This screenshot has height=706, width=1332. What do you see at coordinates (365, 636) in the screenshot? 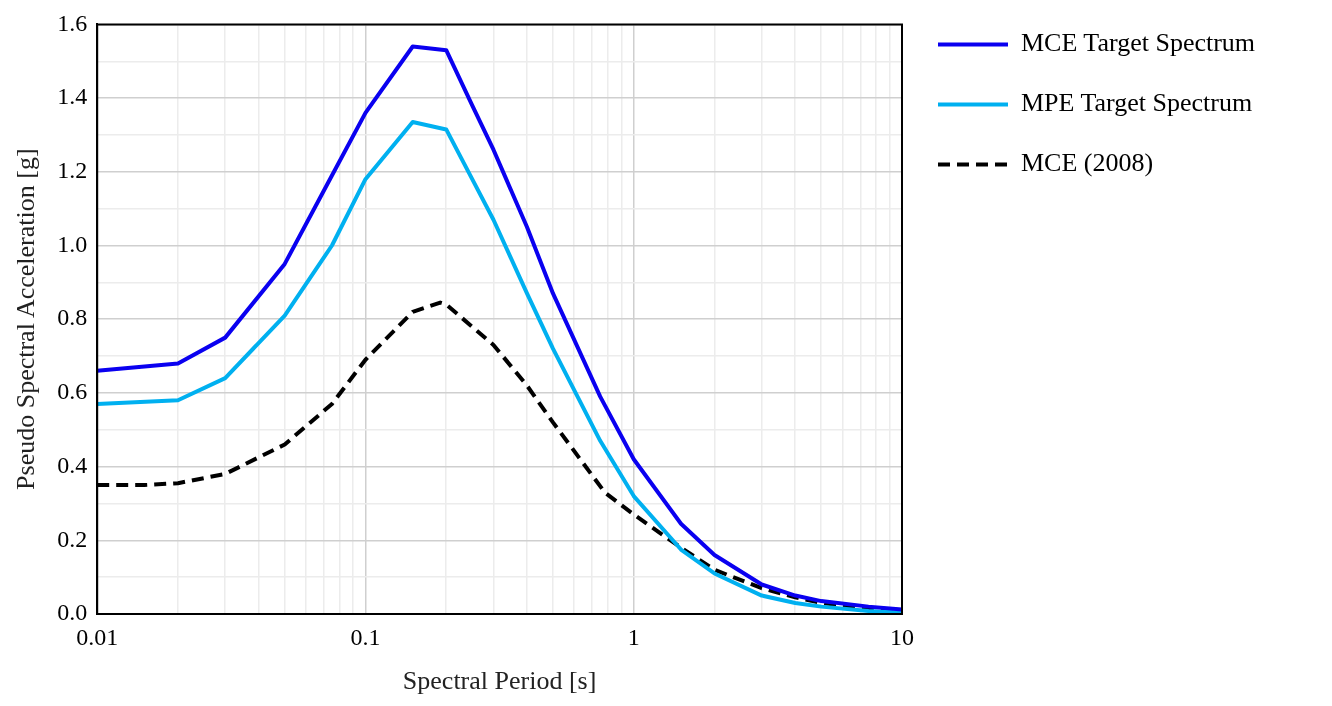
I see `x-tick-label: 0.1` at bounding box center [365, 636].